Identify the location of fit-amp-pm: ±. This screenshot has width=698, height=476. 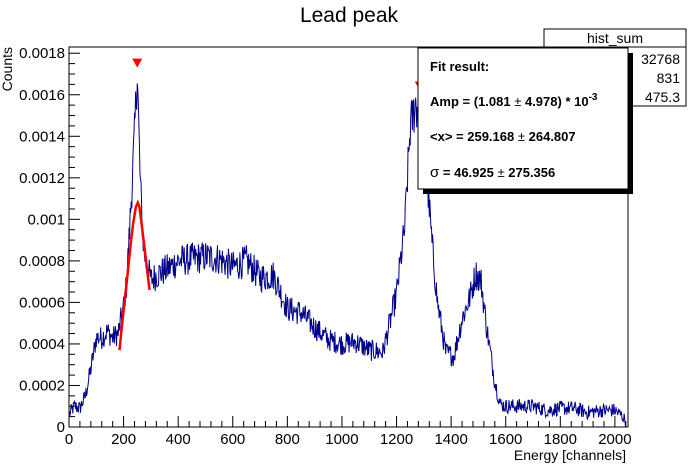
(517, 101).